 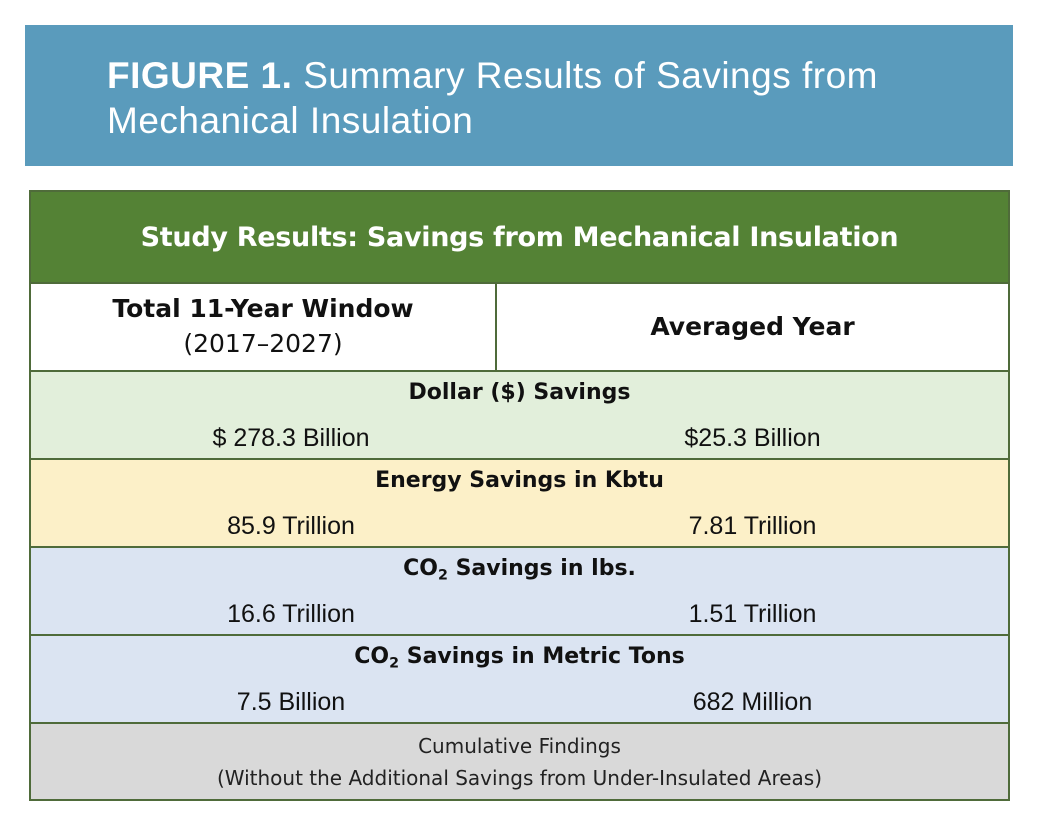 What do you see at coordinates (541, 568) in the screenshot?
I see `metric-suffix: Savings in lbs.` at bounding box center [541, 568].